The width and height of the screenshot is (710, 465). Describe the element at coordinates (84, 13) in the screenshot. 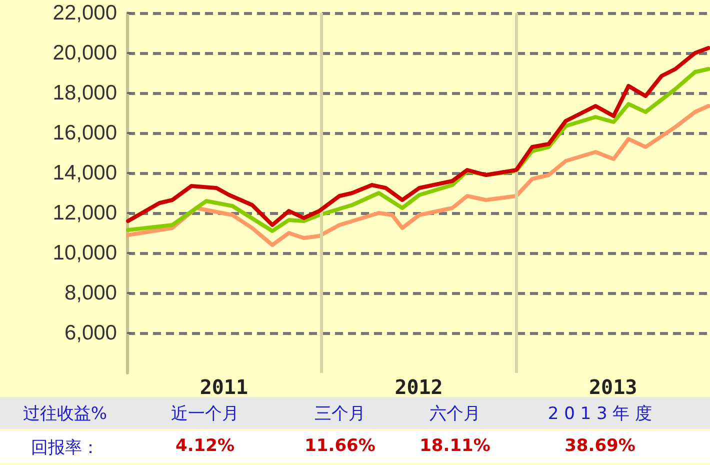

I see `y-tick-label: 22,000` at that location.